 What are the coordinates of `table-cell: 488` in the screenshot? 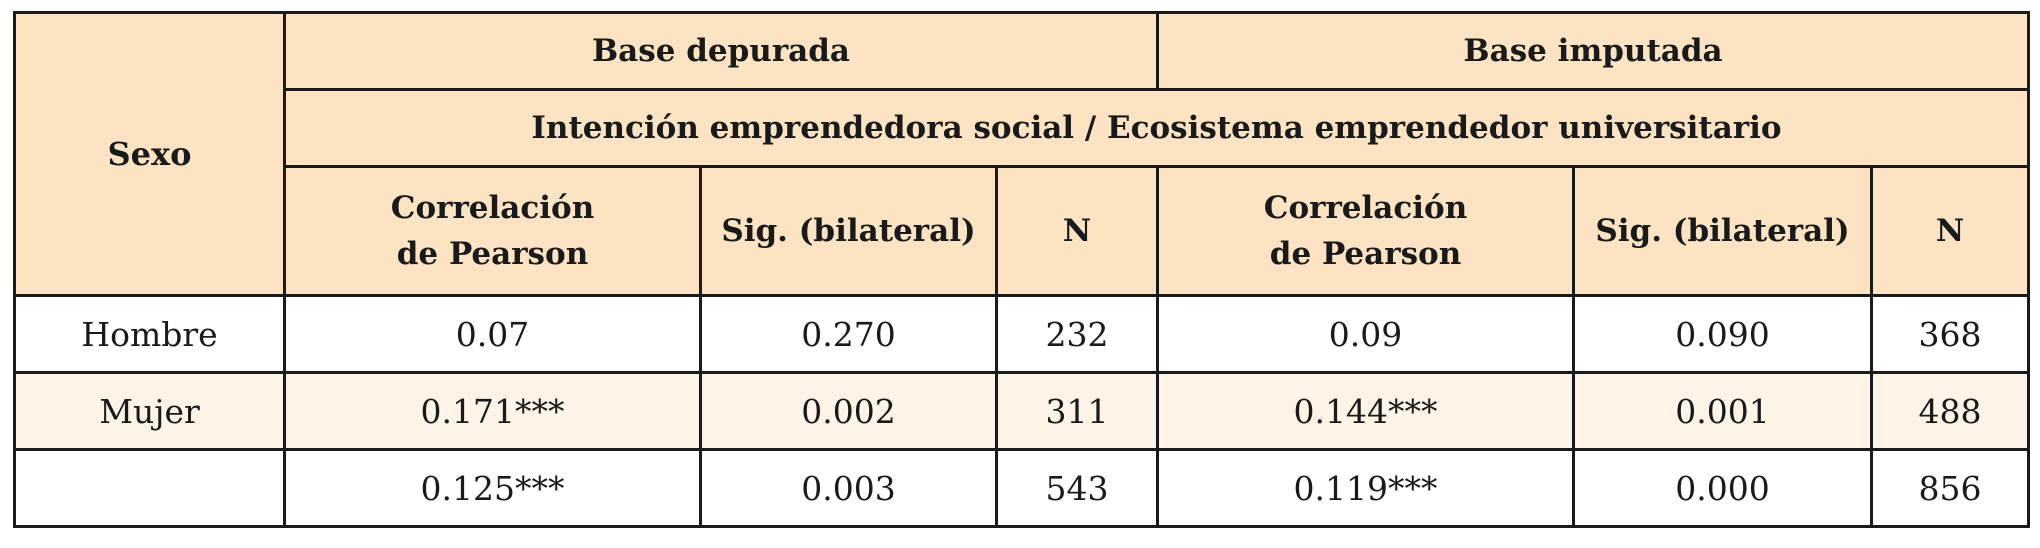 It's located at (1950, 411).